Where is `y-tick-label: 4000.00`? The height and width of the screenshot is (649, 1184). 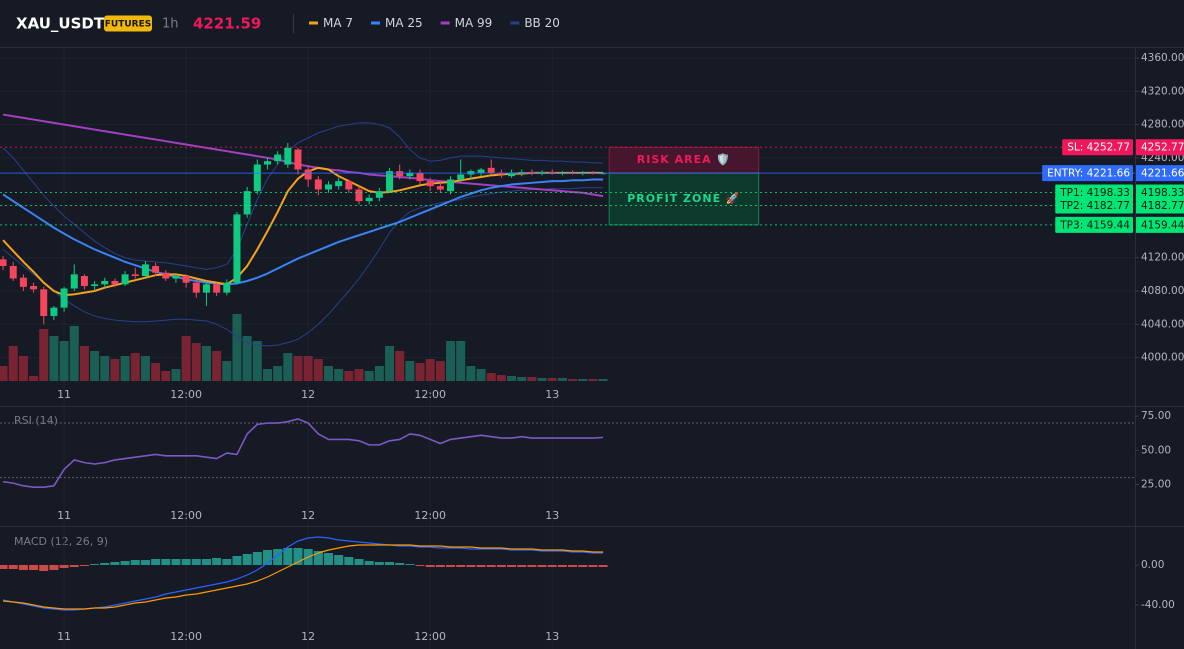
y-tick-label: 4000.00 is located at coordinates (1162, 358).